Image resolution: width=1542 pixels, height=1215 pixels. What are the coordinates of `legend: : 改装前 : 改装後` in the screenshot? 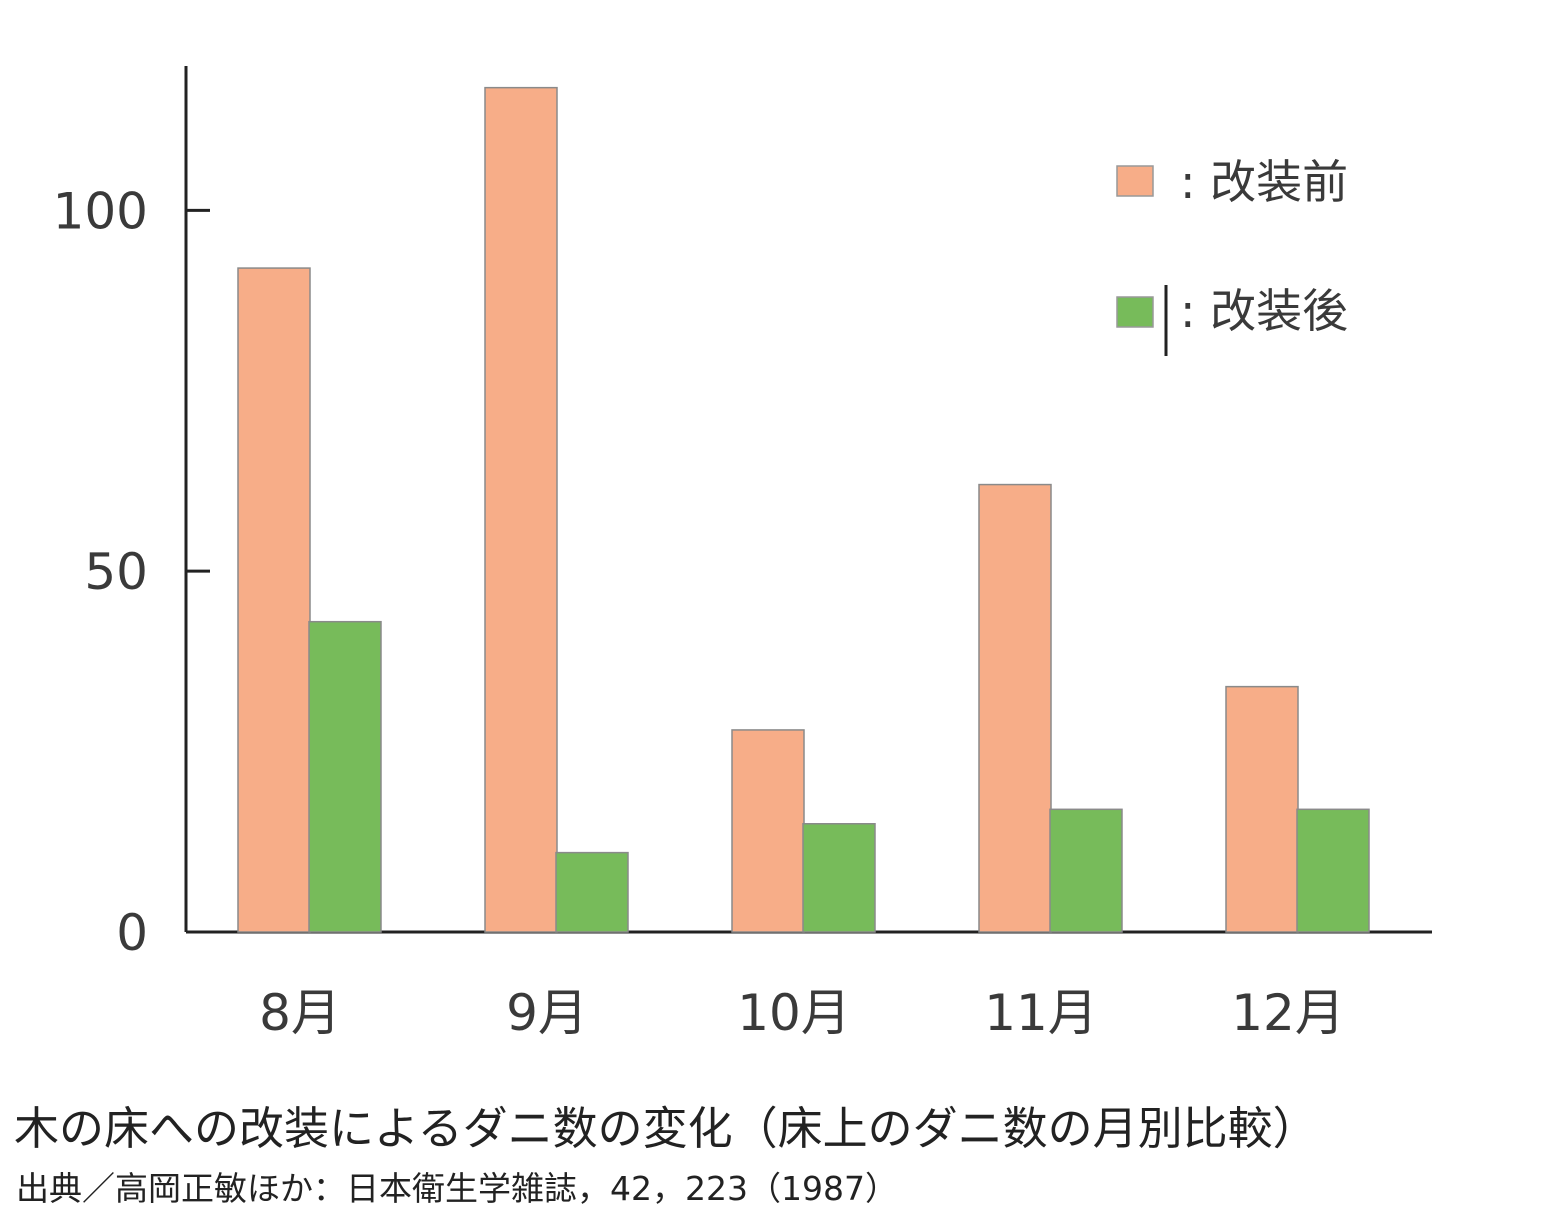 It's located at (1232, 255).